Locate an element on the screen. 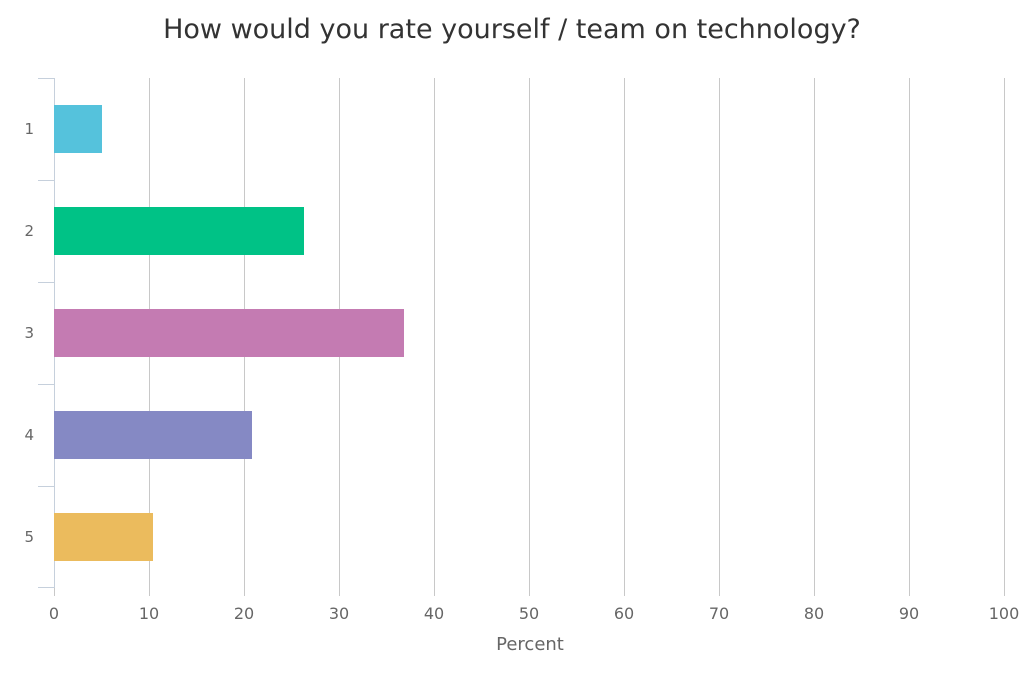 Image resolution: width=1024 pixels, height=683 pixels. x-tick-label: 80 is located at coordinates (814, 613).